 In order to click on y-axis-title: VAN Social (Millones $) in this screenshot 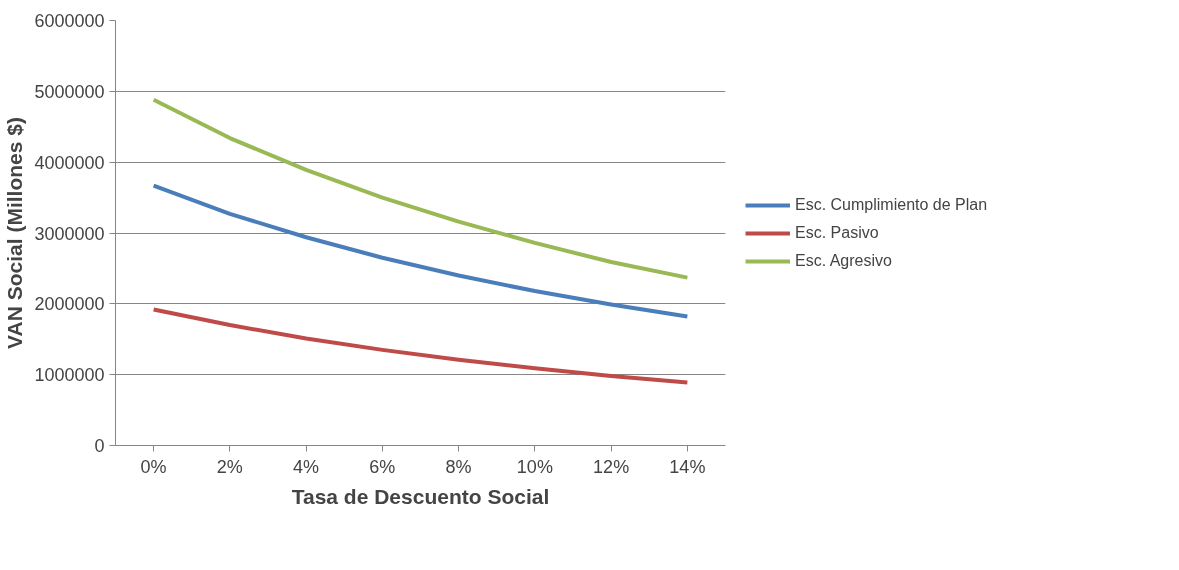, I will do `click(15, 233)`.